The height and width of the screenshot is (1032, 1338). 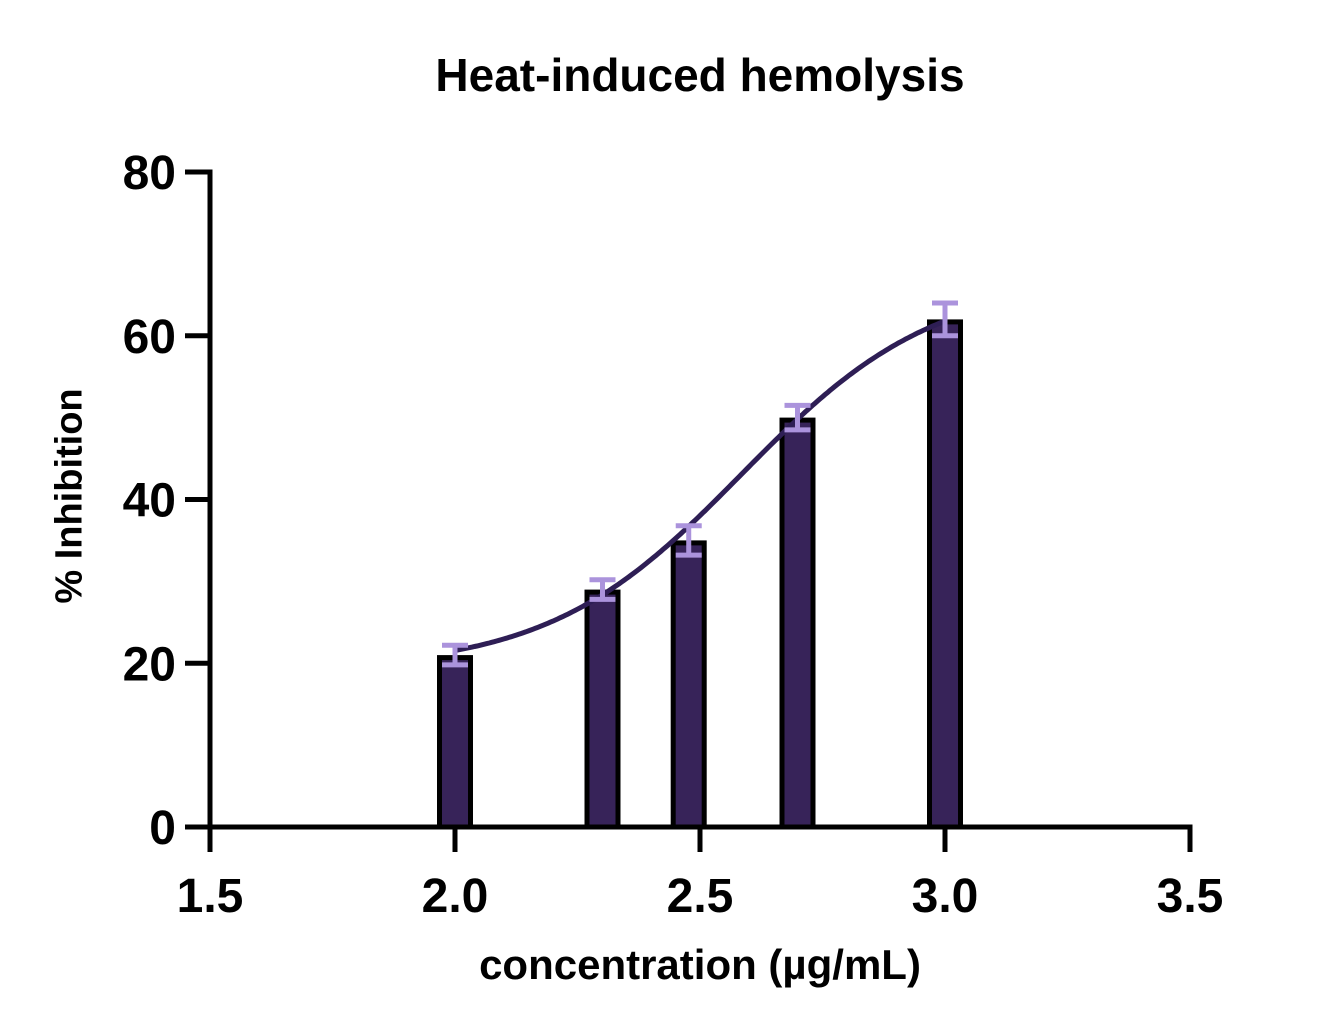 What do you see at coordinates (700, 964) in the screenshot?
I see `x-axis-title: concentration (µg/mL)` at bounding box center [700, 964].